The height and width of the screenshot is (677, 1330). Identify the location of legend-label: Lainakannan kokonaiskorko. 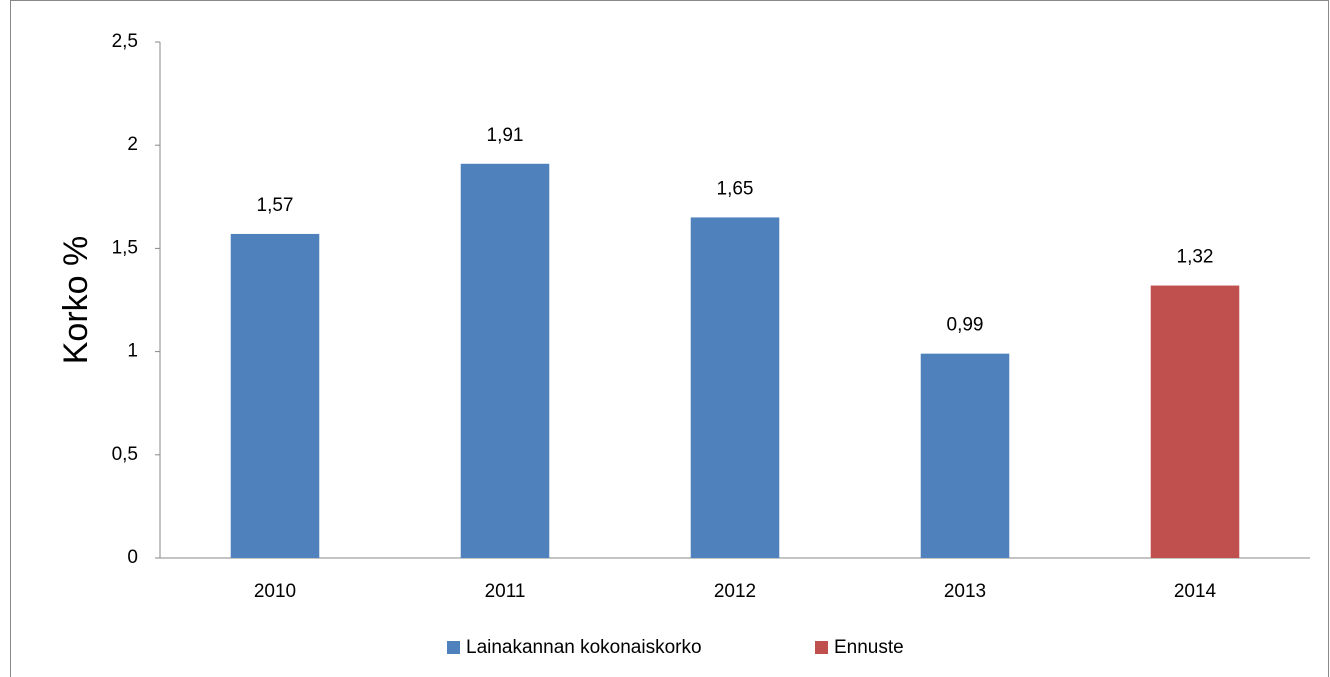
(584, 647).